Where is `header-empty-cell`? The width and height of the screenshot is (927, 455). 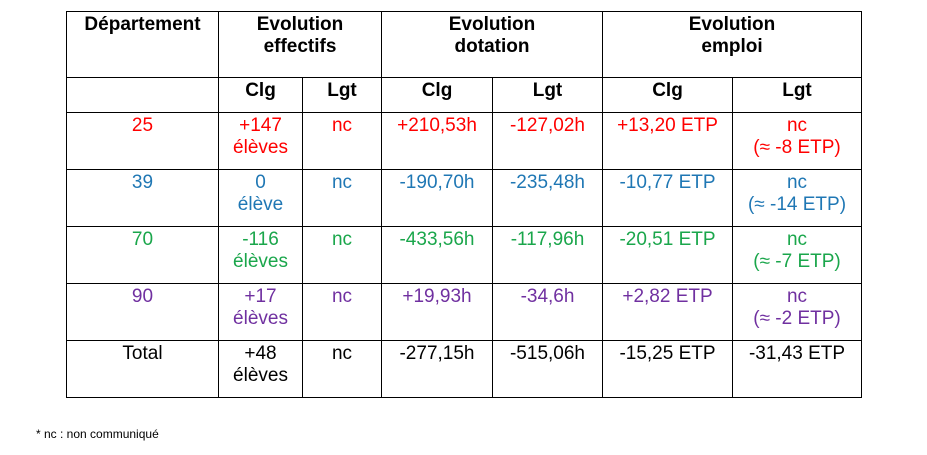
header-empty-cell is located at coordinates (142, 95).